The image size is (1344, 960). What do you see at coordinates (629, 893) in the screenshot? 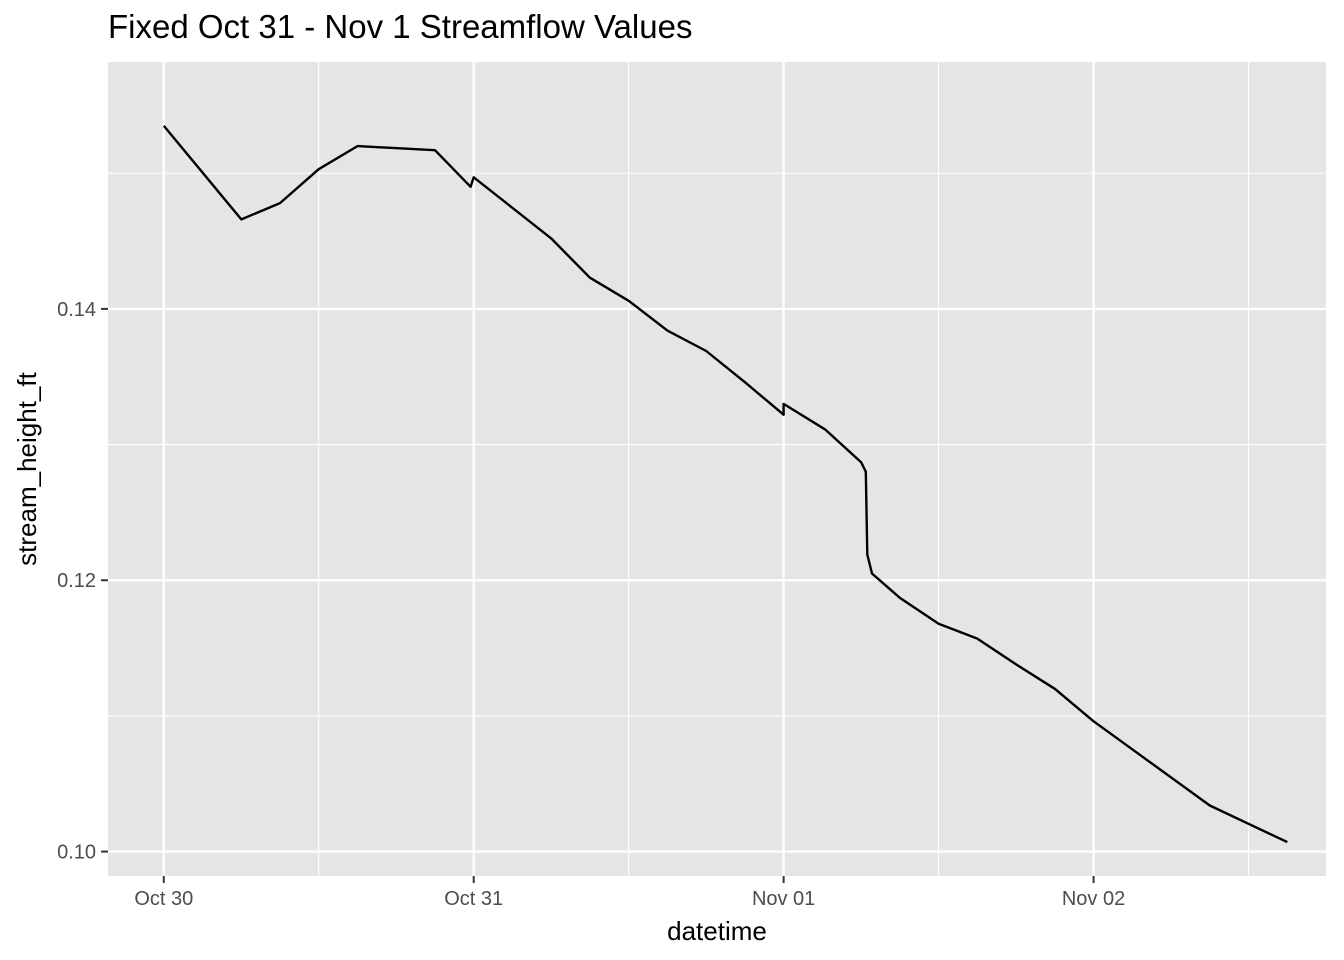
I see `x-axis-ticks: Oct 30 Oct 31 Nov 01 Nov 02` at bounding box center [629, 893].